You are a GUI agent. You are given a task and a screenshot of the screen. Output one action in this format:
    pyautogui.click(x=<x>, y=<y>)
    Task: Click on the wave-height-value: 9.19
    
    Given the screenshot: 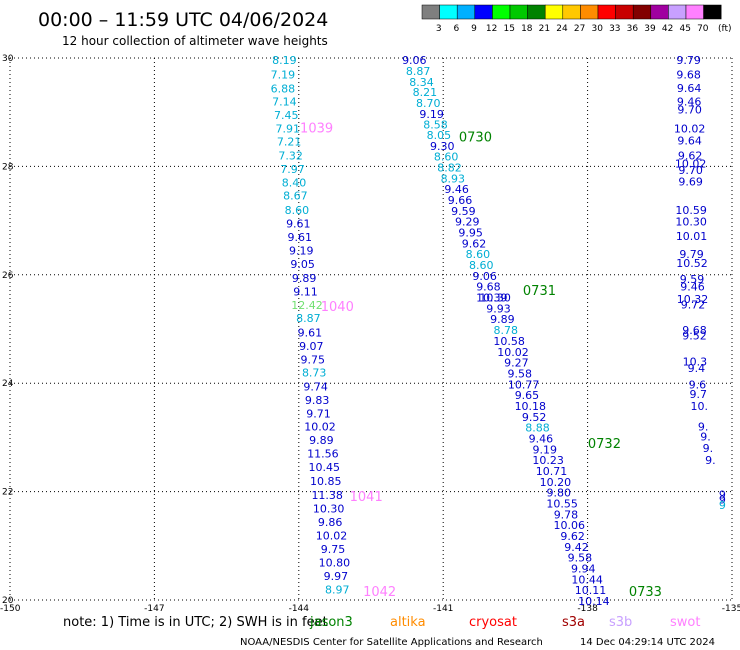 What is the action you would take?
    pyautogui.click(x=301, y=250)
    